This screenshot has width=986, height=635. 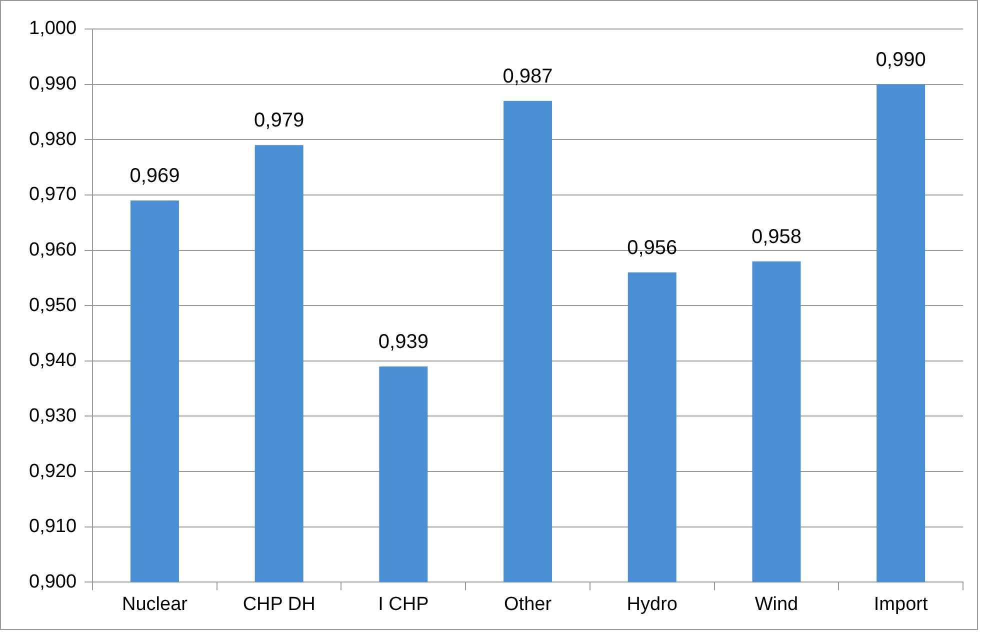 What do you see at coordinates (53, 195) in the screenshot?
I see `y-tick-label: 0,970` at bounding box center [53, 195].